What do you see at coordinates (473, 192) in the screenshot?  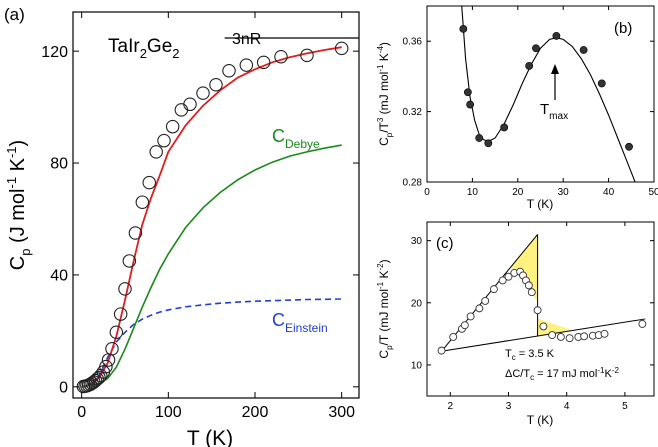 I see `panel-b-x-tick-label: 10` at bounding box center [473, 192].